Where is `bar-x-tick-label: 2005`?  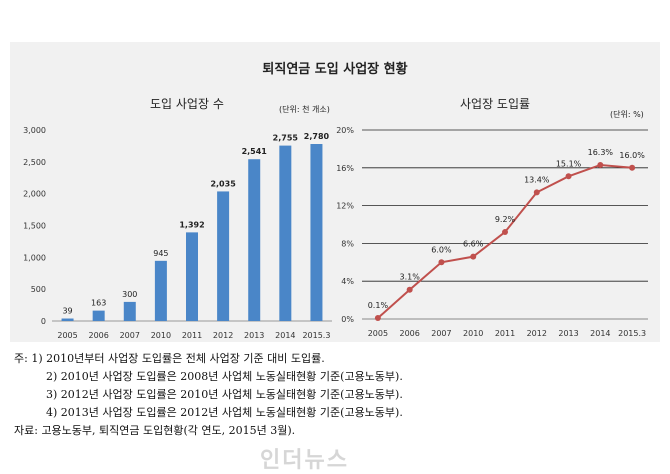
bar-x-tick-label: 2005 is located at coordinates (67, 335).